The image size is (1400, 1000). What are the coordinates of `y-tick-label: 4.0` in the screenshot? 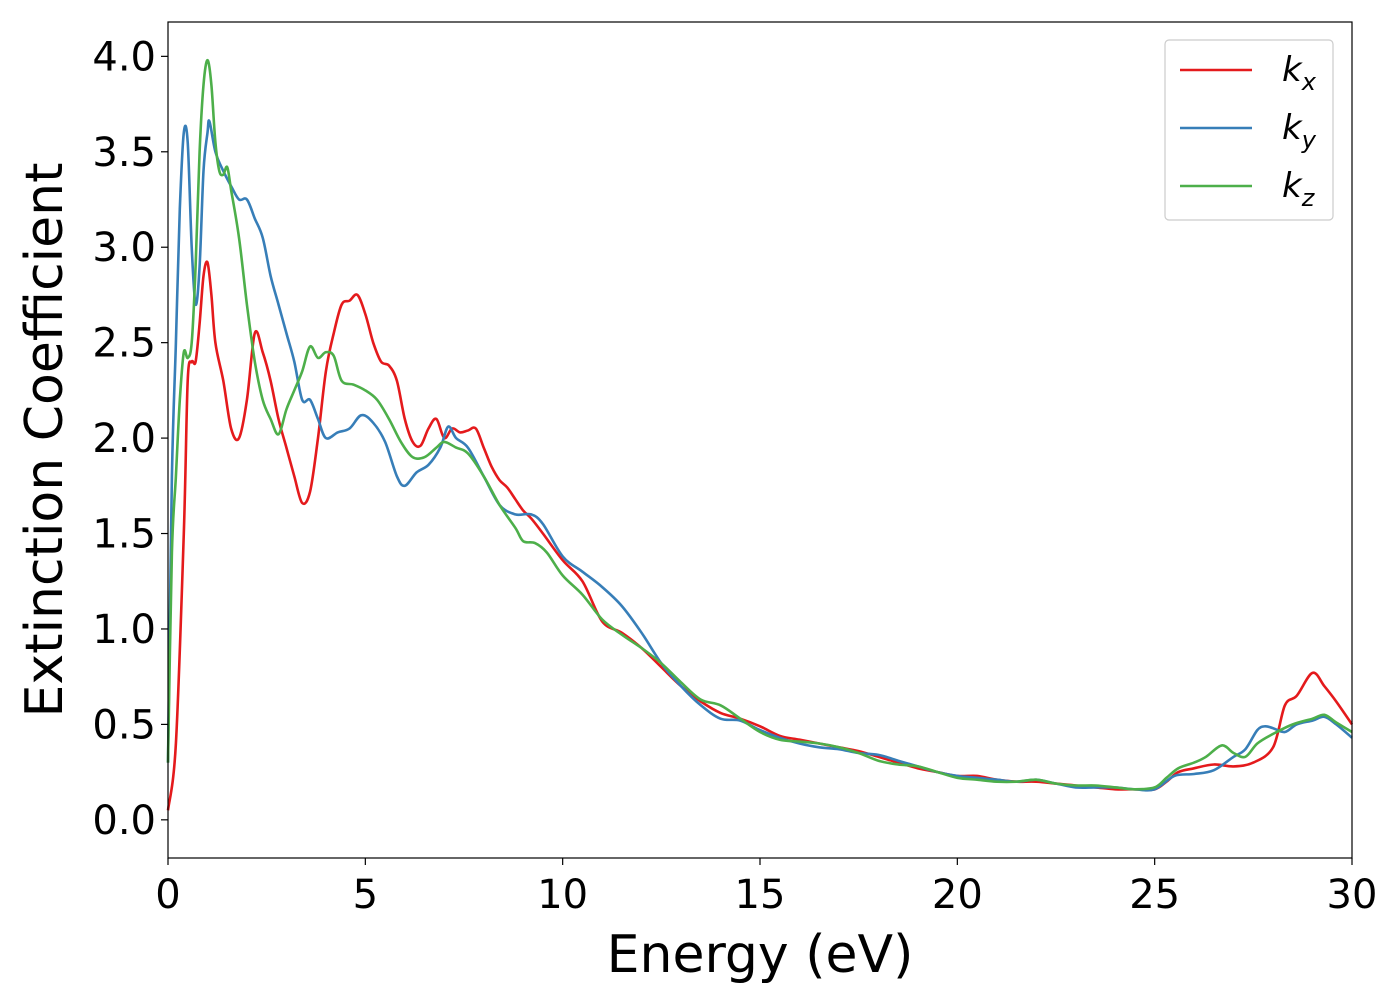 It's located at (124, 57).